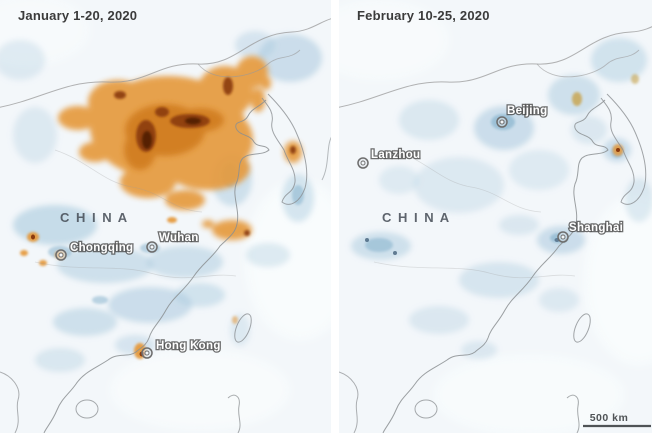 Image resolution: width=663 pixels, height=443 pixels. Describe the element at coordinates (152, 247) in the screenshot. I see `city-marker-wuhan` at that location.